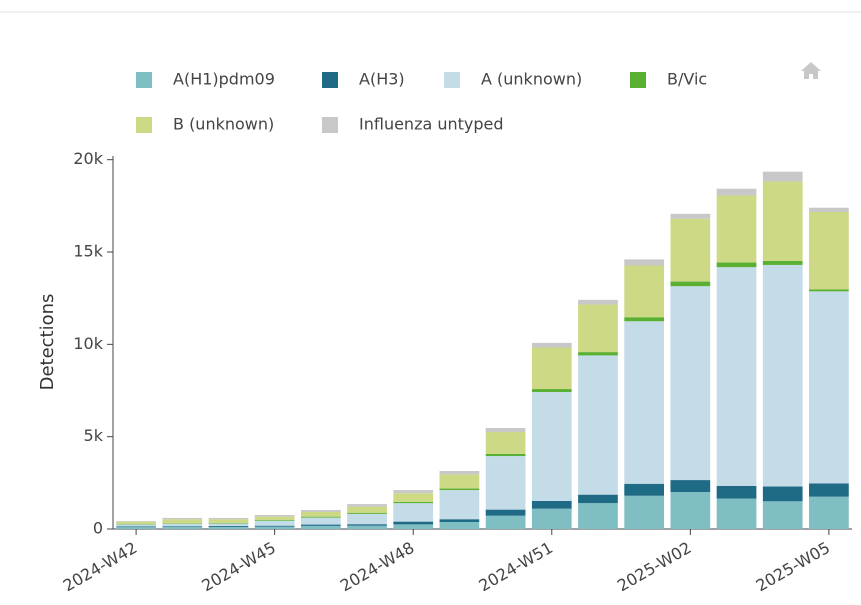  Describe the element at coordinates (223, 124) in the screenshot. I see `legend-label: B (unknown)` at that location.